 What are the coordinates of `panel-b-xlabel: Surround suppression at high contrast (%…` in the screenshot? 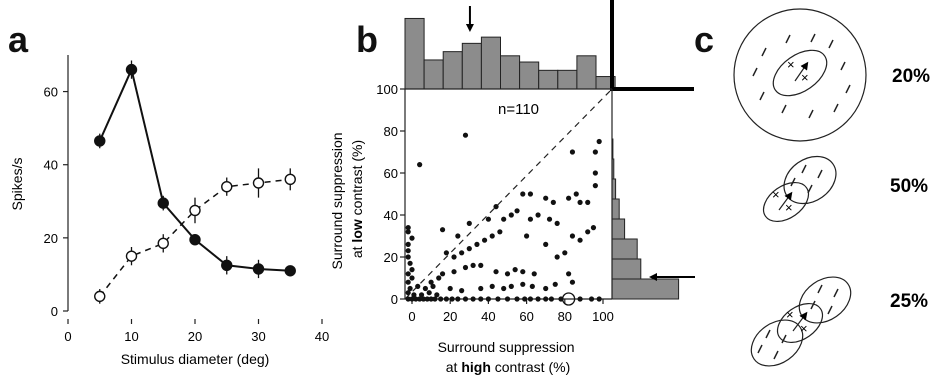 It's located at (508, 357).